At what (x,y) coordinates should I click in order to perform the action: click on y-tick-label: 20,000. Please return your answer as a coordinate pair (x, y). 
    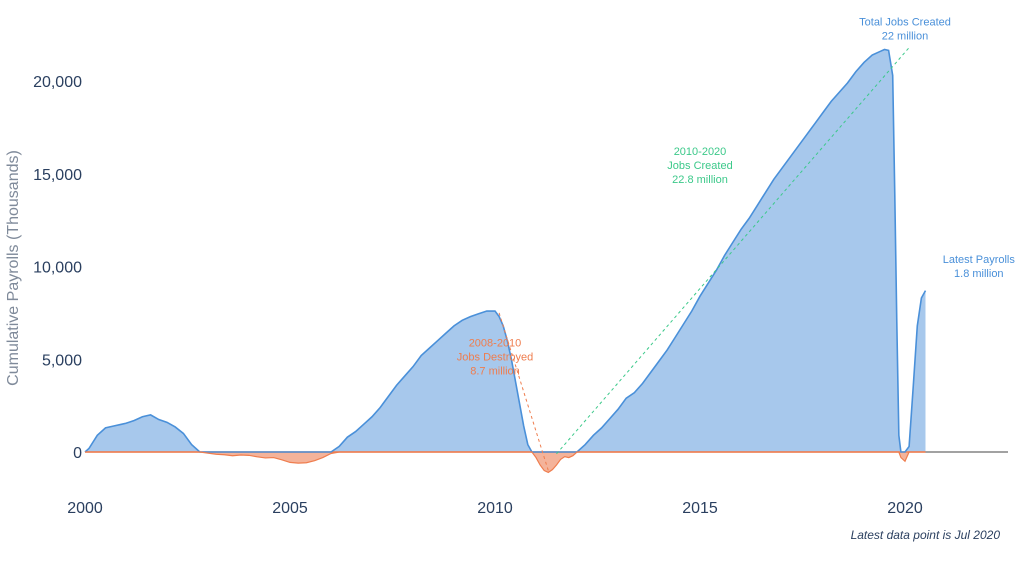
    Looking at the image, I should click on (57, 82).